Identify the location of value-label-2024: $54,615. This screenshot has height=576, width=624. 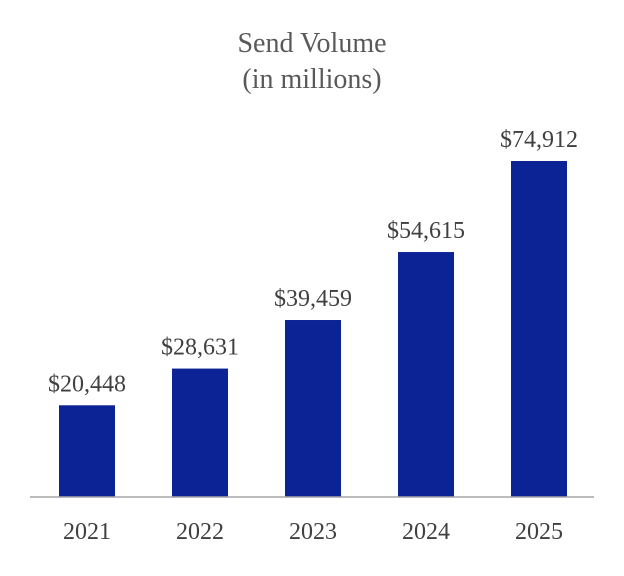
(426, 231).